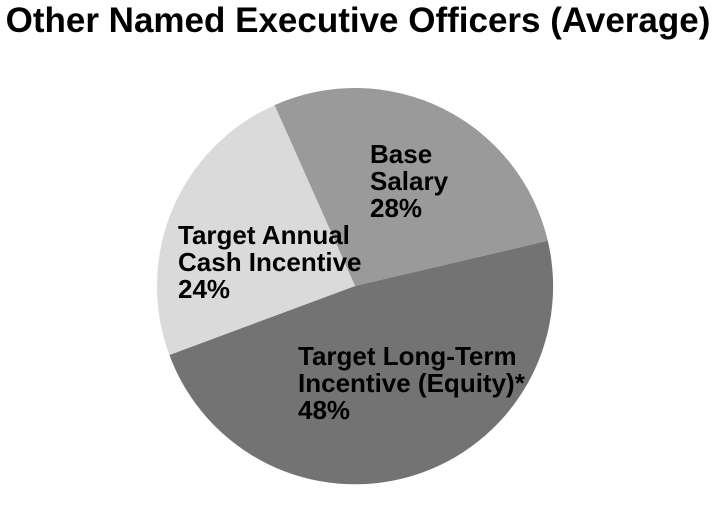  I want to click on slice-label-line: Salary, so click(409, 181).